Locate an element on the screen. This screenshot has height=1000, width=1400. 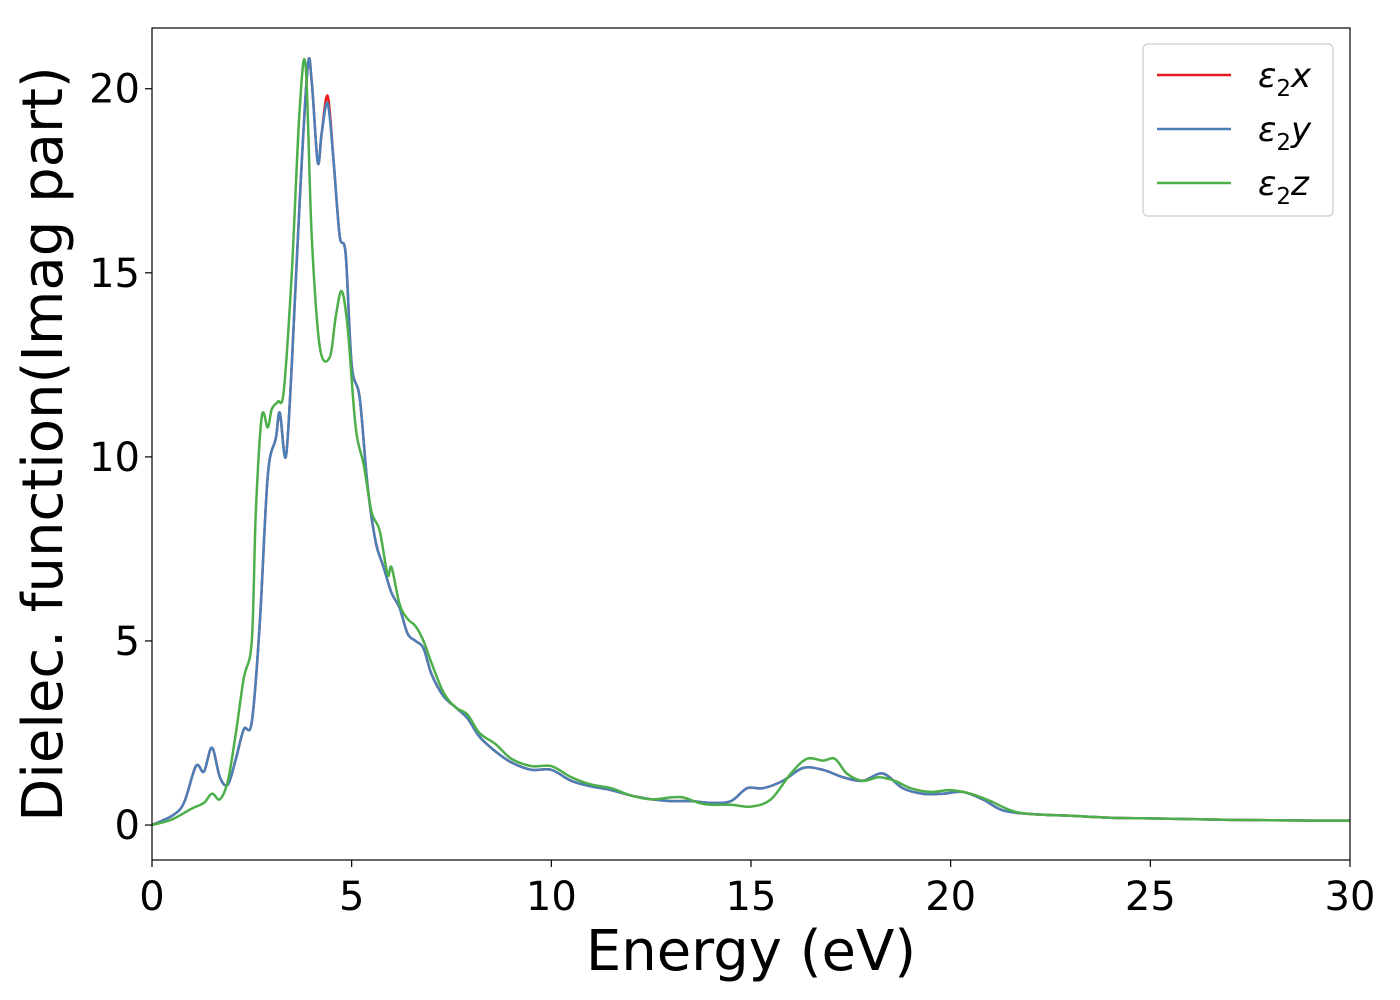
legend-label: ε2z is located at coordinates (1284, 187).